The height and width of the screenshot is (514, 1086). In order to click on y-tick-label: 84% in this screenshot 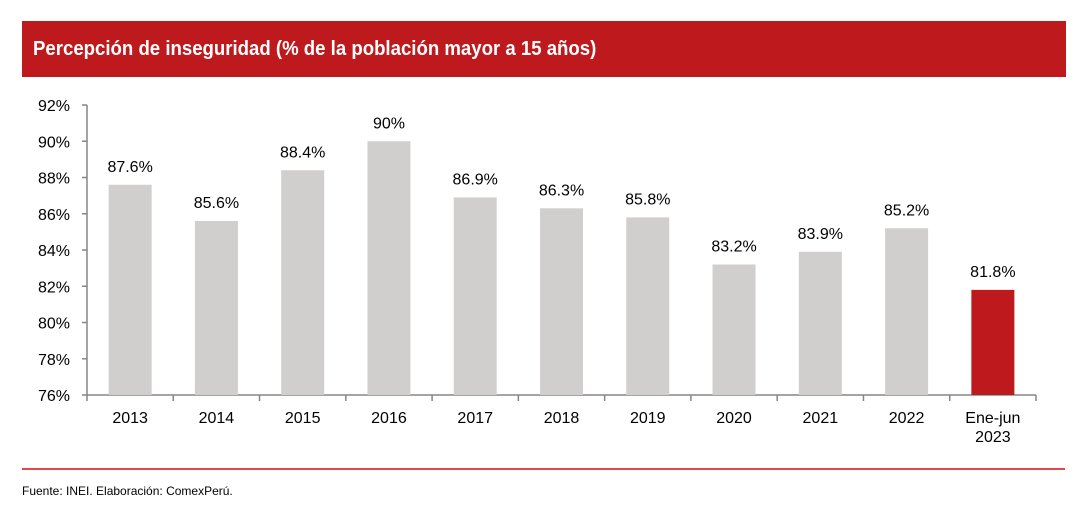, I will do `click(54, 251)`.